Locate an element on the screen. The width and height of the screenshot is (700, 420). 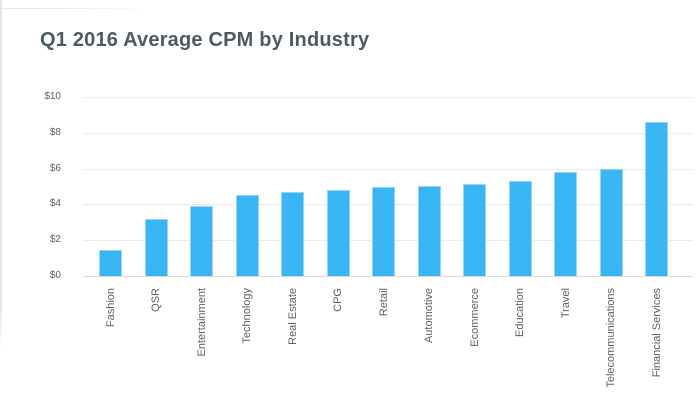
bar-education is located at coordinates (520, 228).